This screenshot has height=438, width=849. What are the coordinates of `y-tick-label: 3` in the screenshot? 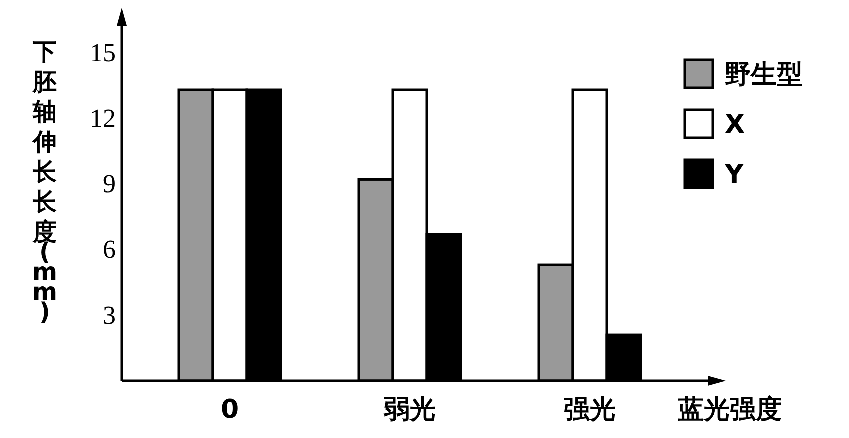 It's located at (109, 315).